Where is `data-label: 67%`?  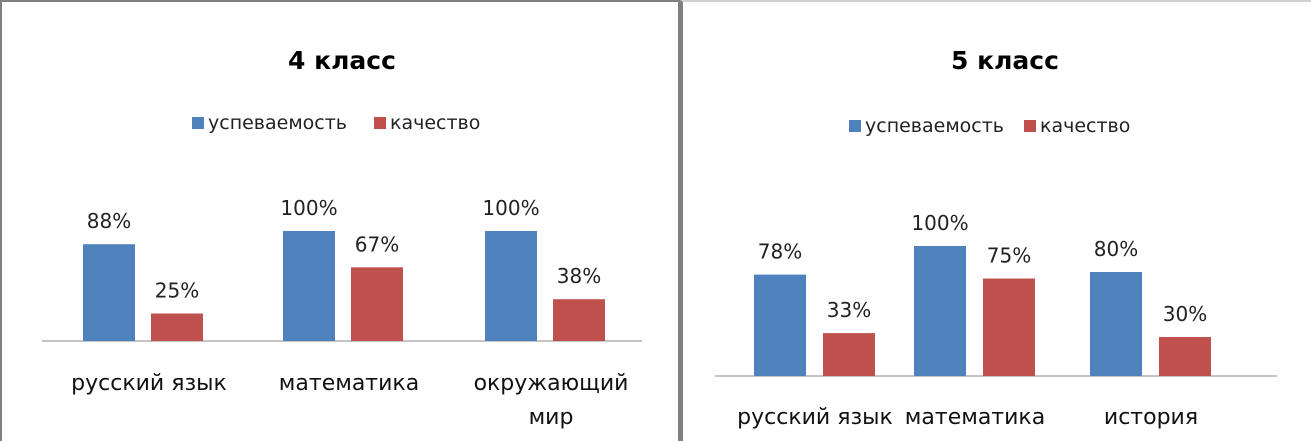 data-label: 67% is located at coordinates (377, 244).